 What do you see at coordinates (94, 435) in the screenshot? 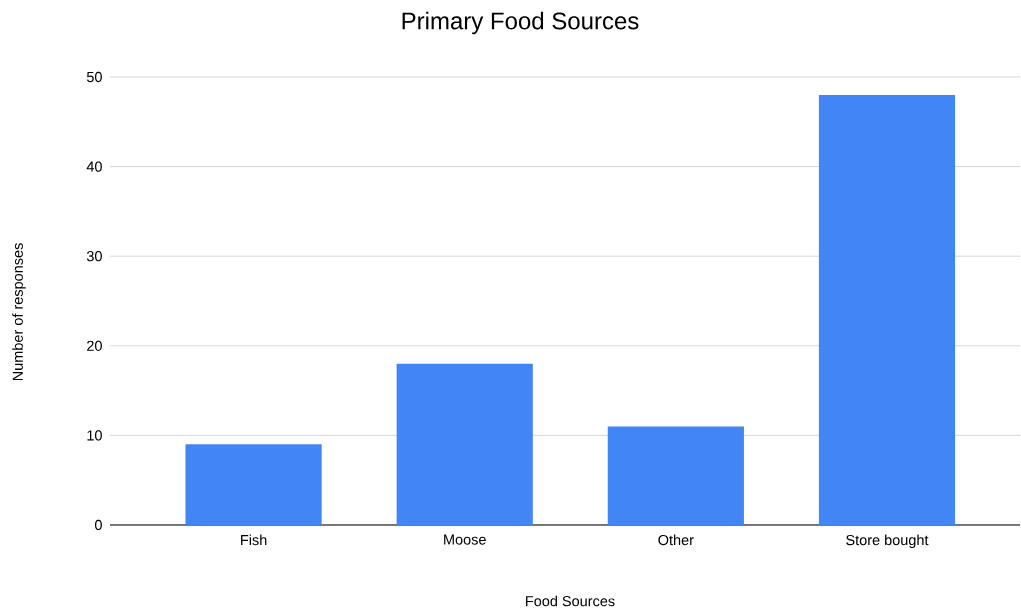
I see `y-tick-label: 10` at bounding box center [94, 435].